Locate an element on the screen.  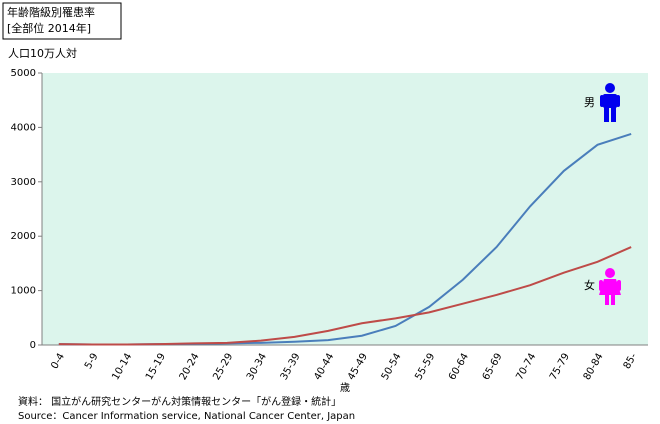
x-tick-label: 40-44 is located at coordinates (324, 367).